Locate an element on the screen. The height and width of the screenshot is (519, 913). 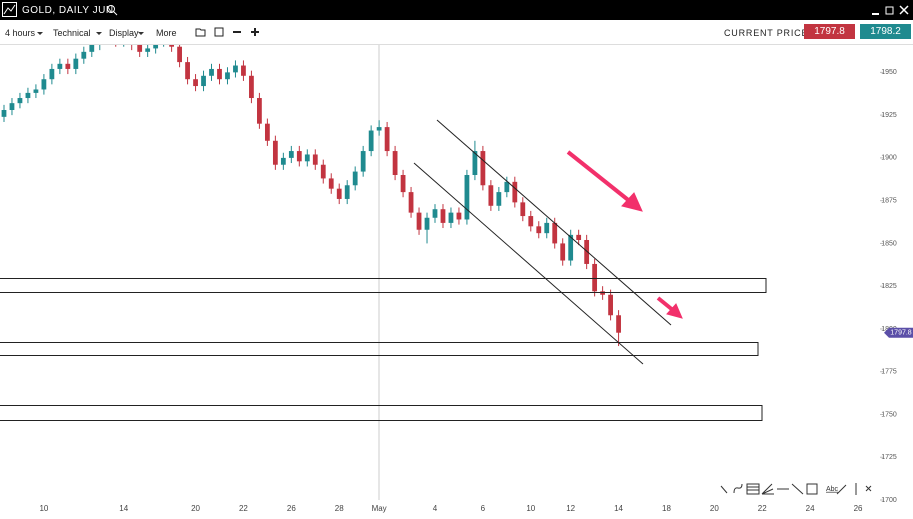
last-price-tag is located at coordinates (898, 332).